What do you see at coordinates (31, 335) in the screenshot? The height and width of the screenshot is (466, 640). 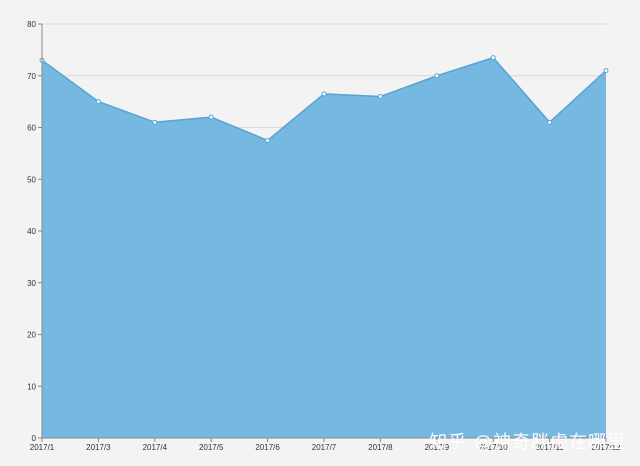 I see `y-tick-label: 20` at bounding box center [31, 335].